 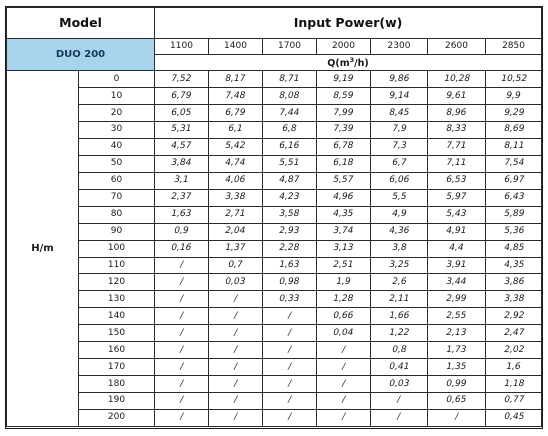 What do you see at coordinates (235, 112) in the screenshot?
I see `flow-value: 6,79` at bounding box center [235, 112].